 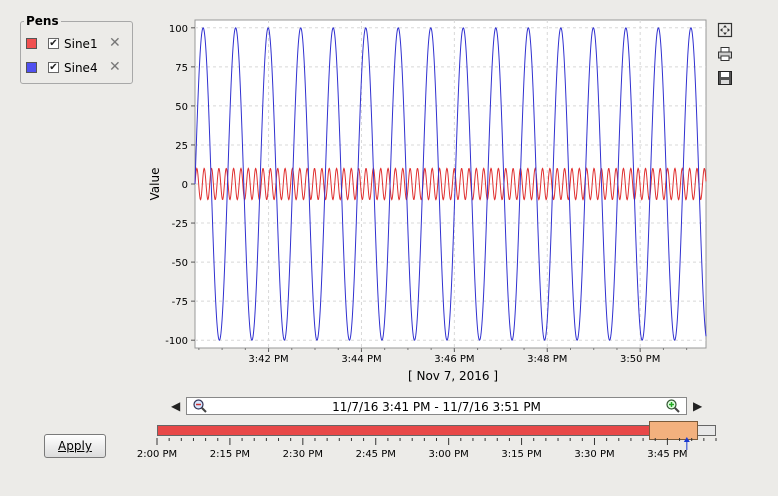 I want to click on date-range-field: 11/7/16 3:41 PM - 11/7/16 3:51 PM, so click(x=436, y=406).